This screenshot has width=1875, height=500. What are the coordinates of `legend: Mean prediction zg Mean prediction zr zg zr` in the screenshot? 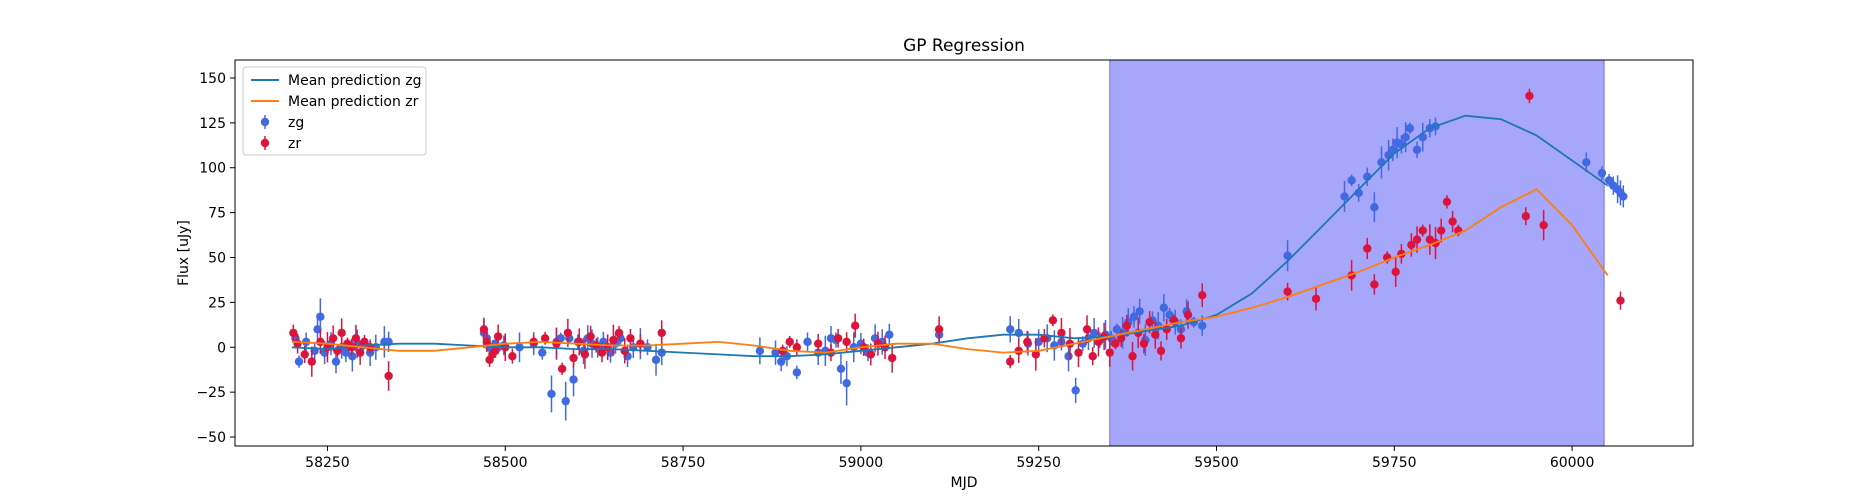 It's located at (334, 111).